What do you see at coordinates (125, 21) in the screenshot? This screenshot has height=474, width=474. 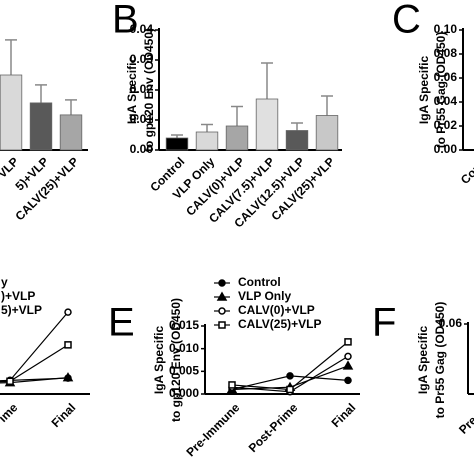 I see `panel-letter: B` at bounding box center [125, 21].